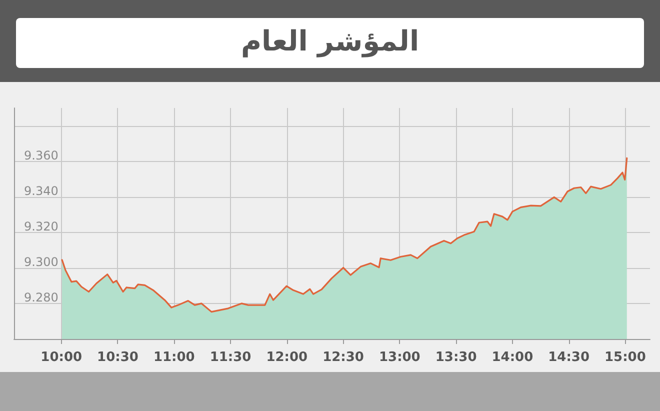  What do you see at coordinates (343, 357) in the screenshot?
I see `x-tick-label: 12:30` at bounding box center [343, 357].